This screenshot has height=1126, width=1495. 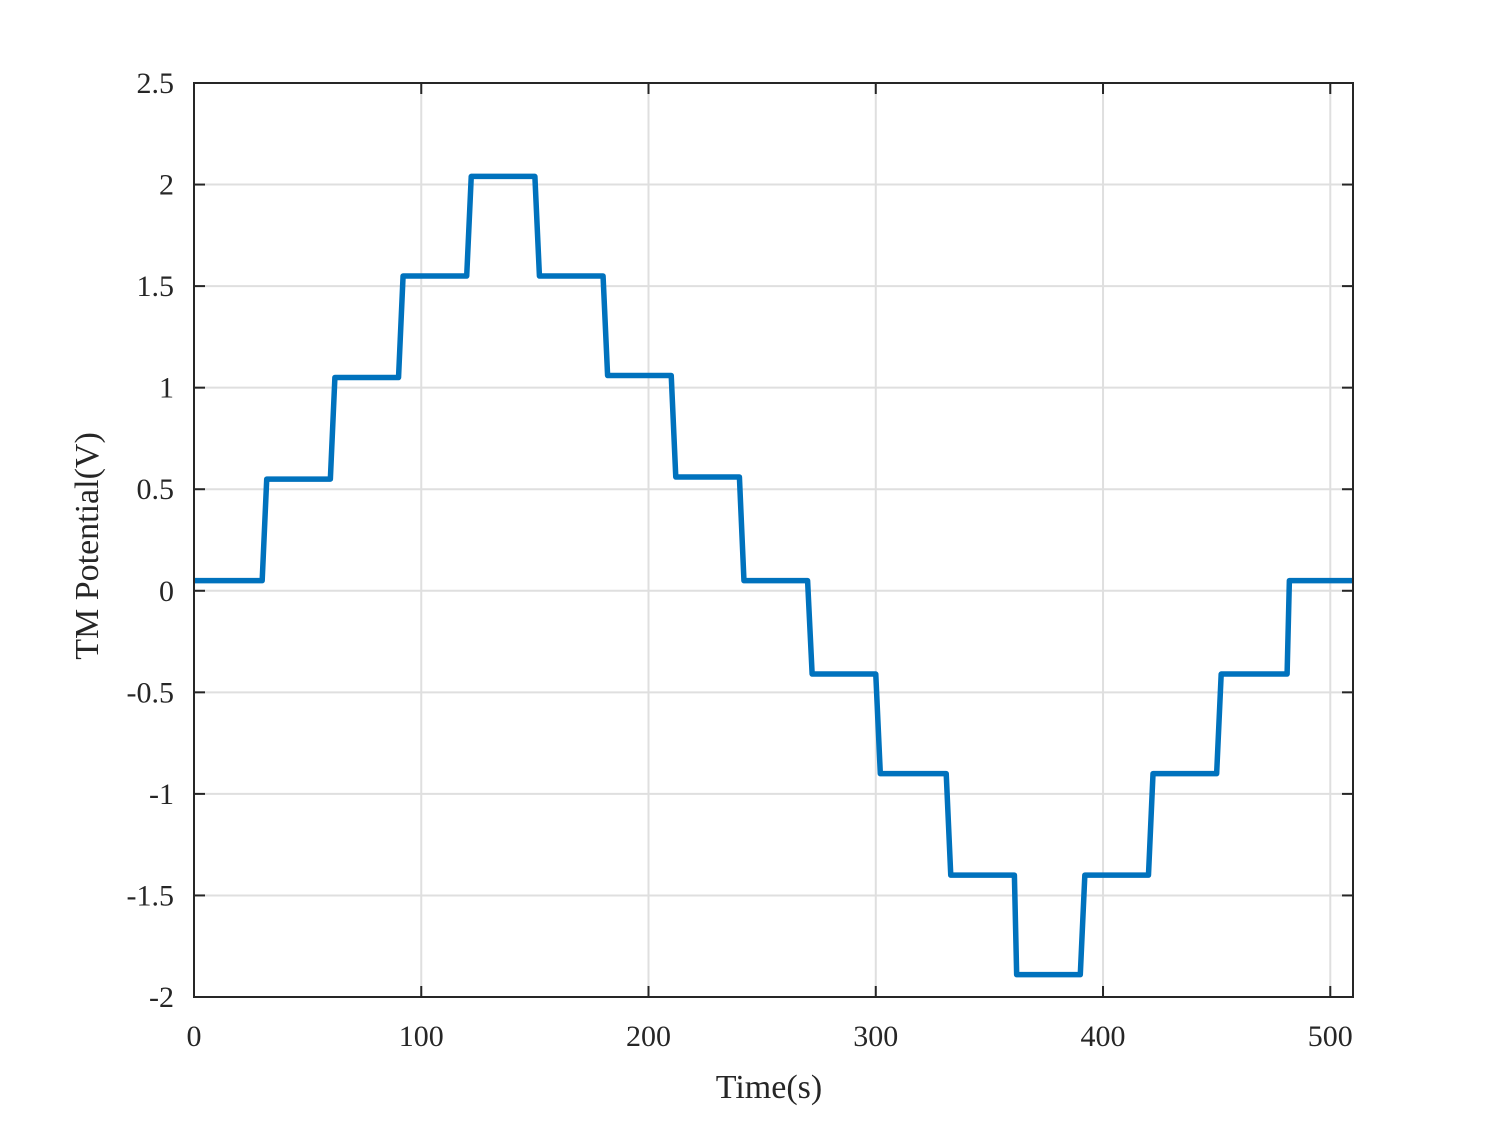 What do you see at coordinates (166, 185) in the screenshot?
I see `y-tick-label: 2` at bounding box center [166, 185].